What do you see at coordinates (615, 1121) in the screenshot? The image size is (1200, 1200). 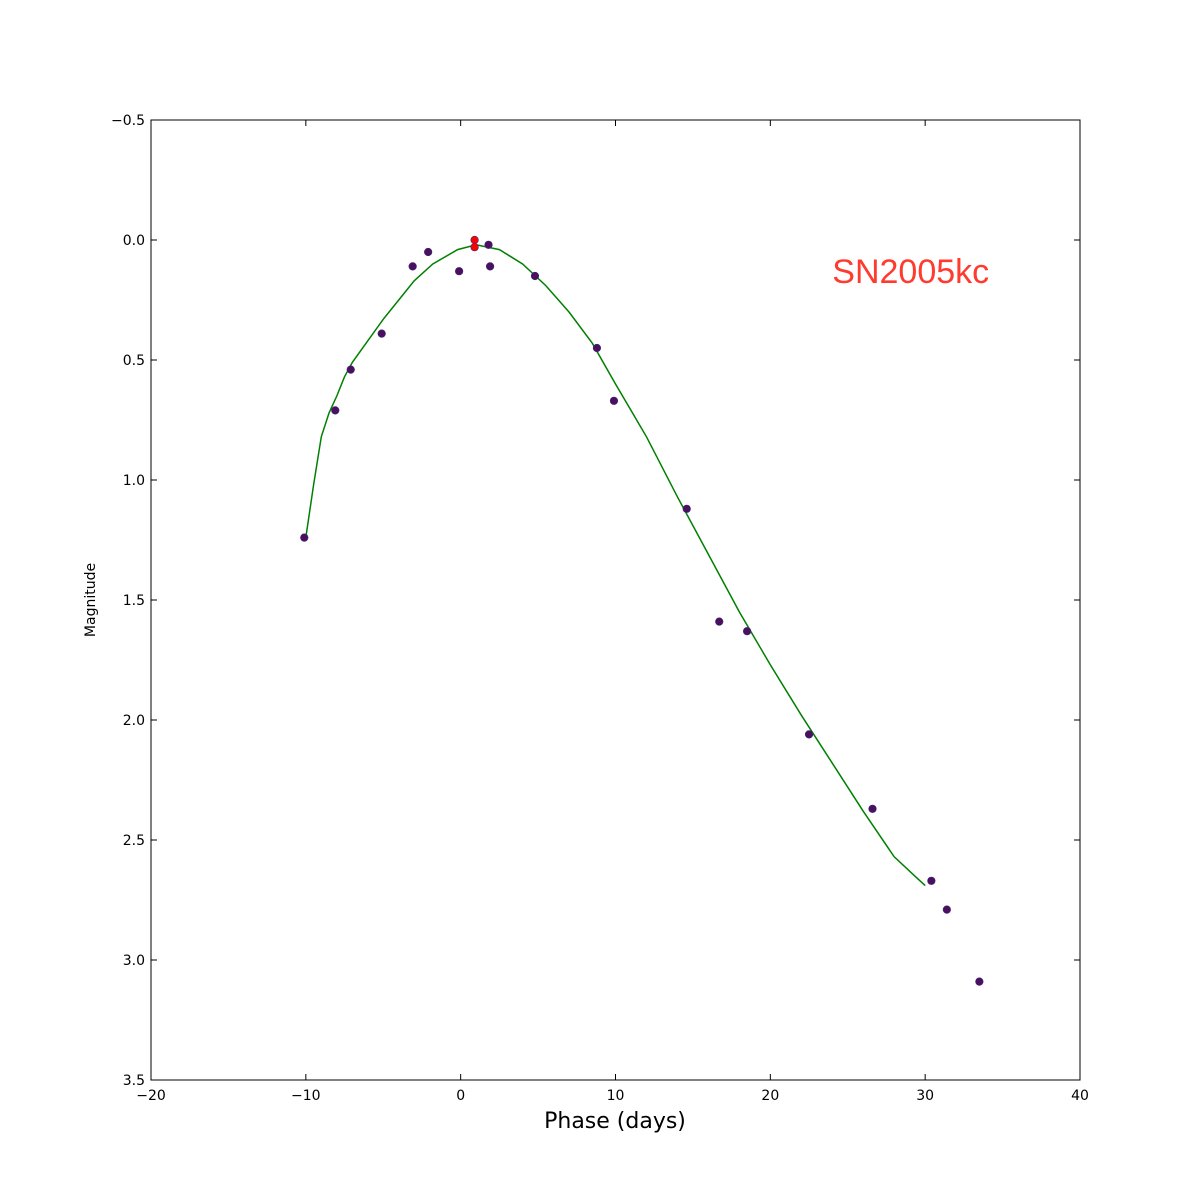 I see `x-axis-title: Phase (days)` at bounding box center [615, 1121].